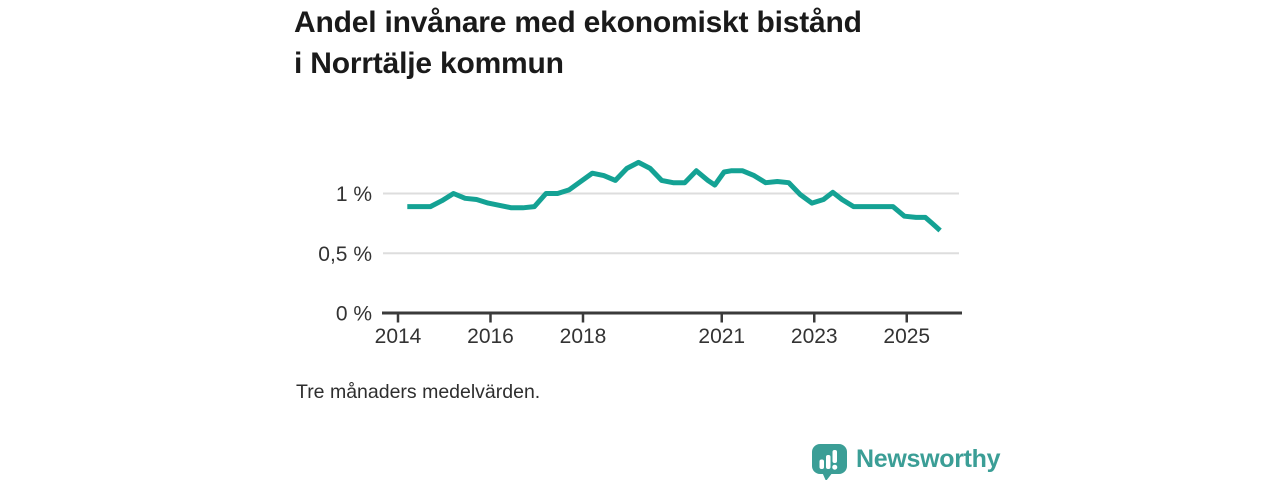 The width and height of the screenshot is (1280, 480). I want to click on x-tick-label: 2014, so click(398, 336).